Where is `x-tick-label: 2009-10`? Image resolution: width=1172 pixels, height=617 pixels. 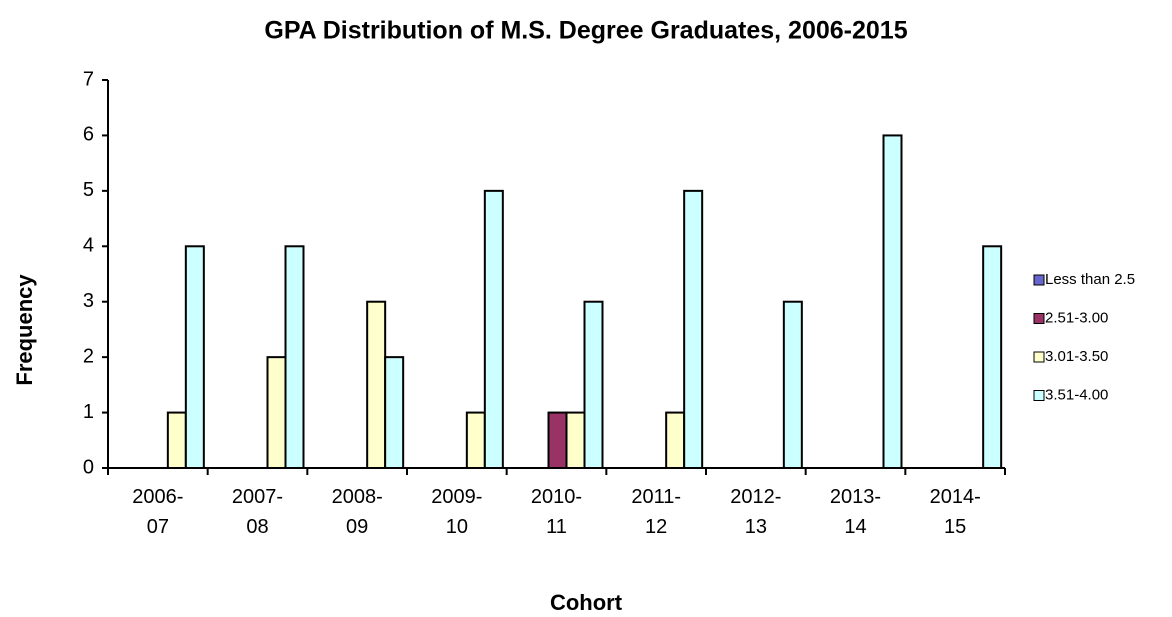
x-tick-label: 2009-10 is located at coordinates (456, 512).